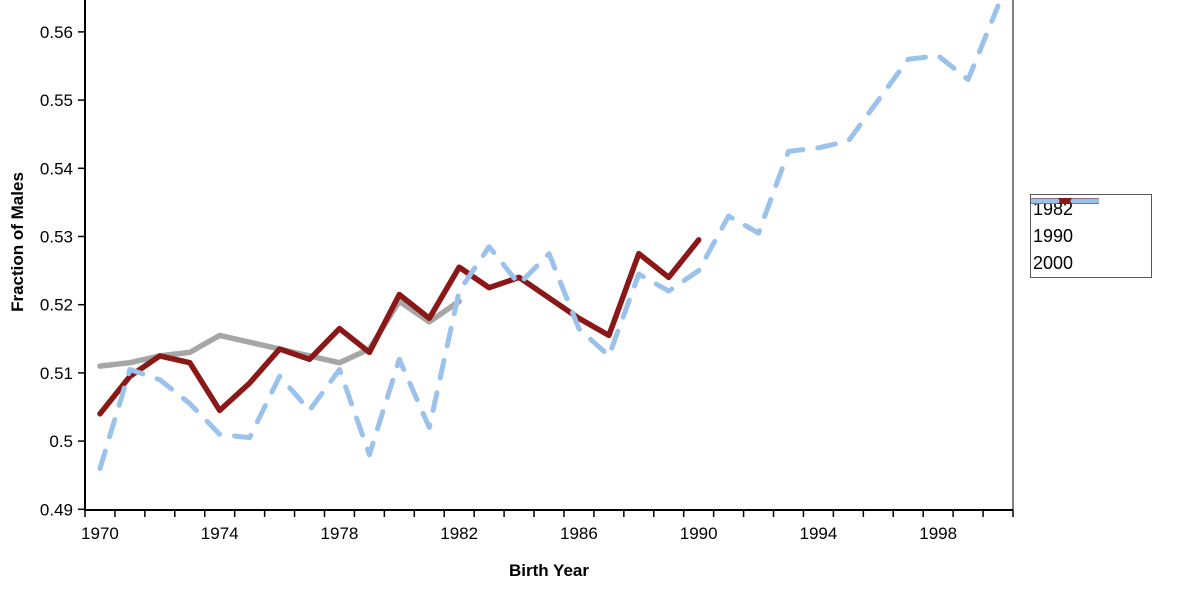 The image size is (1200, 600). What do you see at coordinates (1053, 209) in the screenshot?
I see `legend-label-1982: 1982` at bounding box center [1053, 209].